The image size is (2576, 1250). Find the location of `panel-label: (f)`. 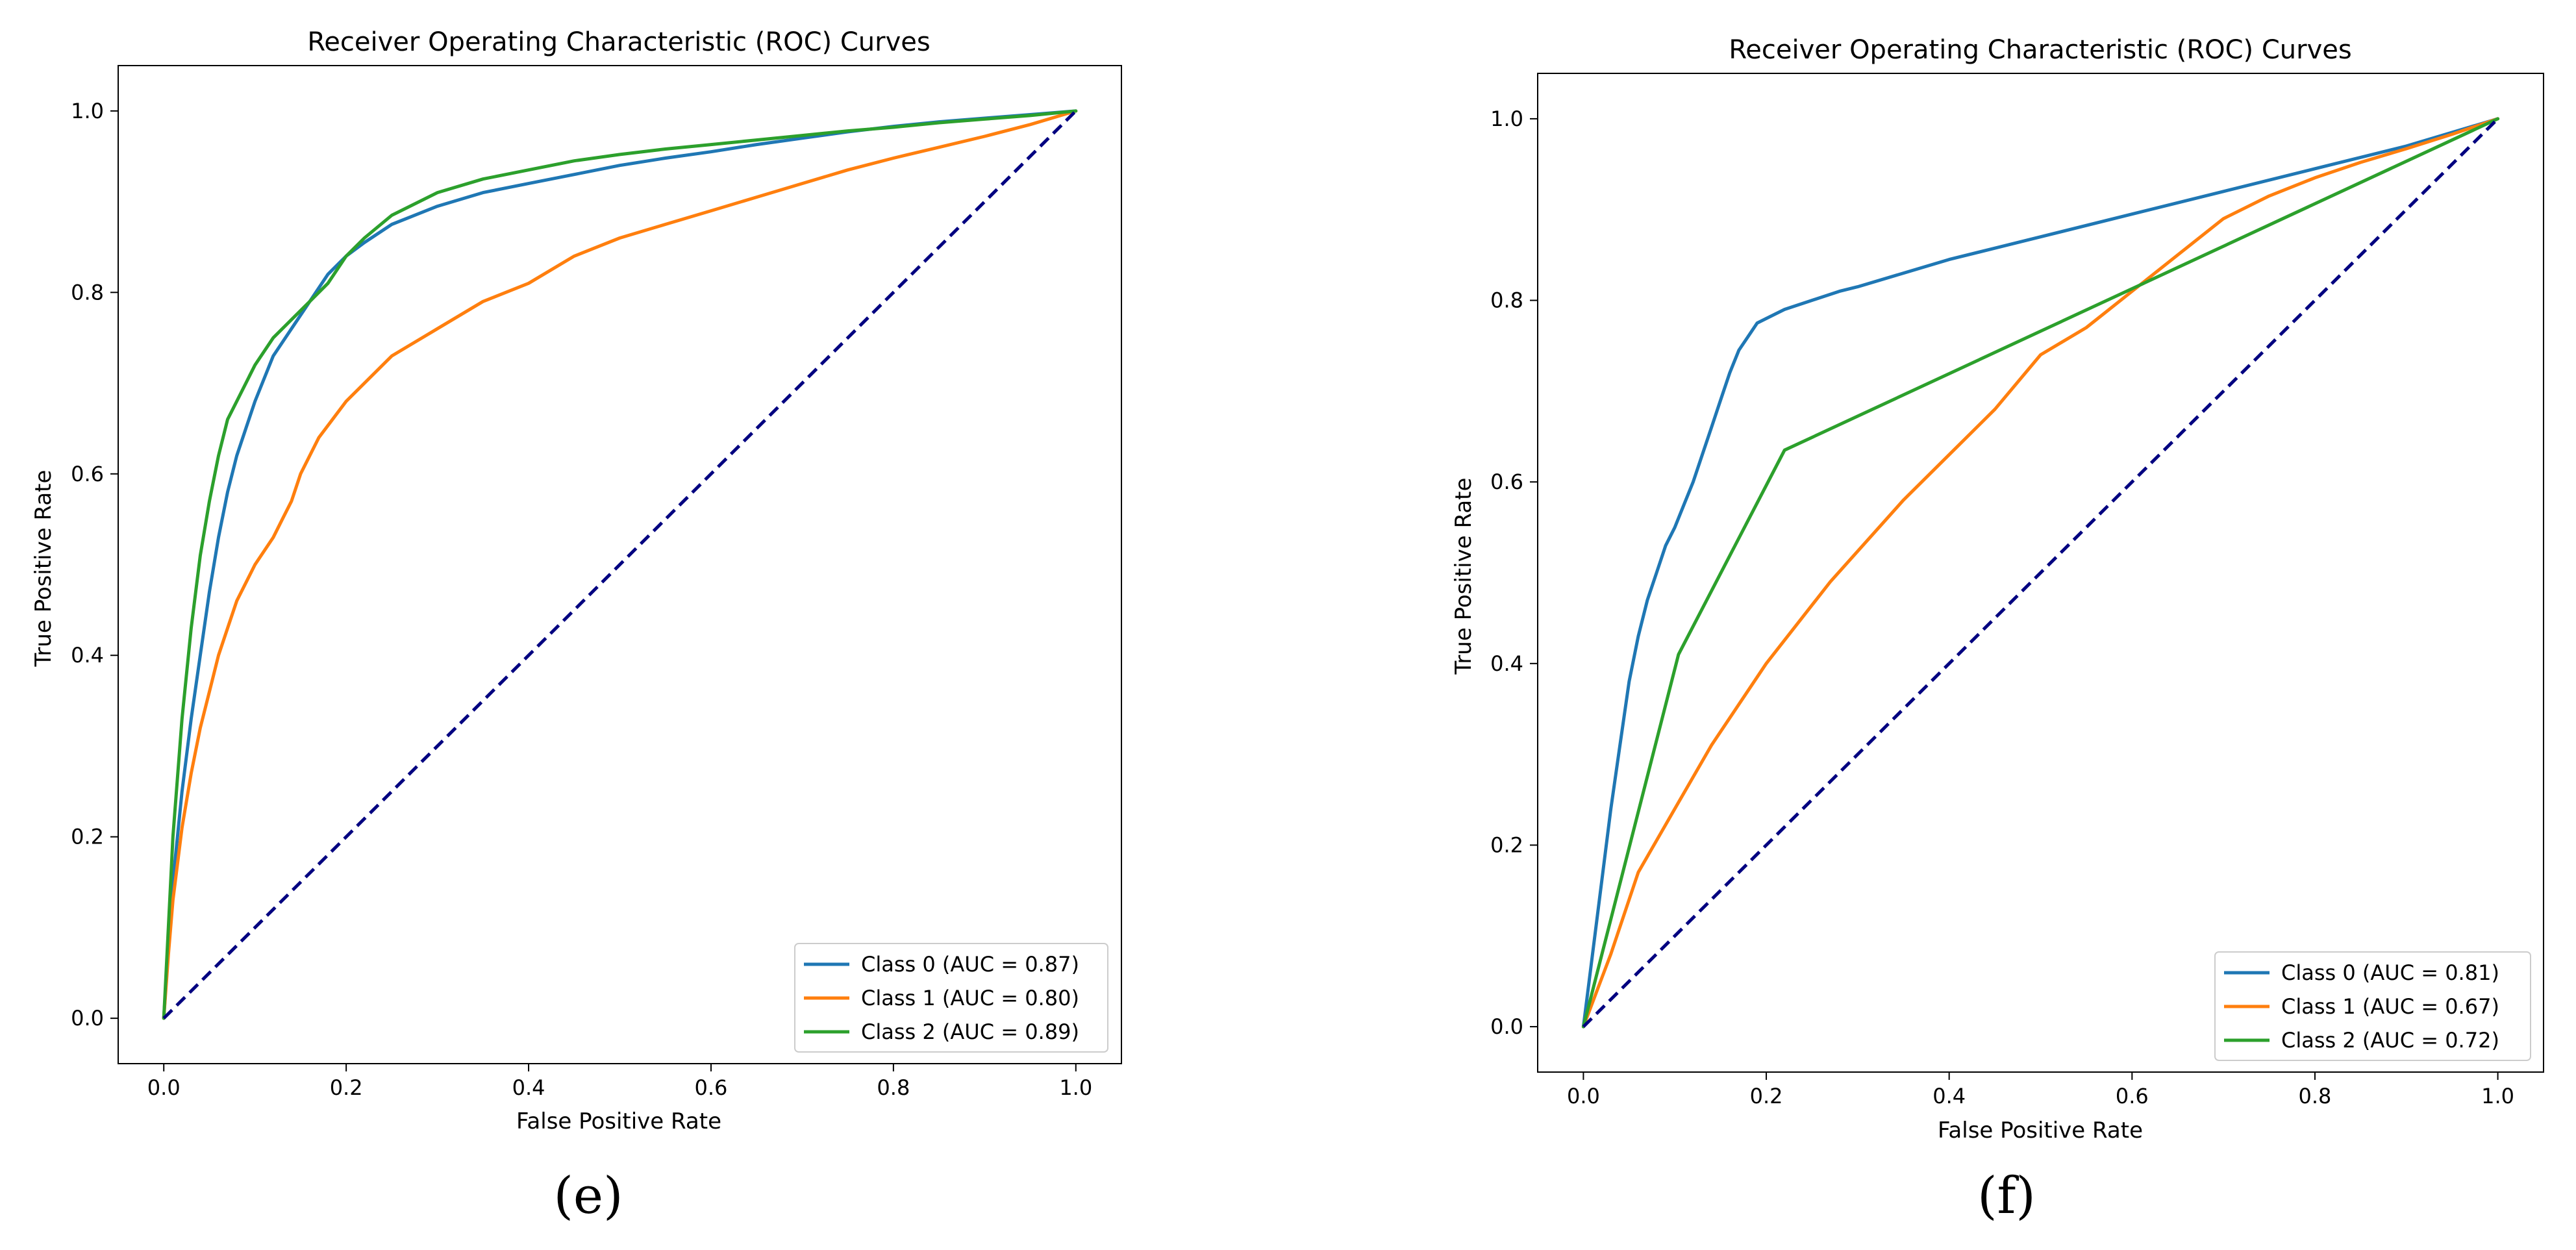

panel-label: (f) is located at coordinates (2006, 1196).